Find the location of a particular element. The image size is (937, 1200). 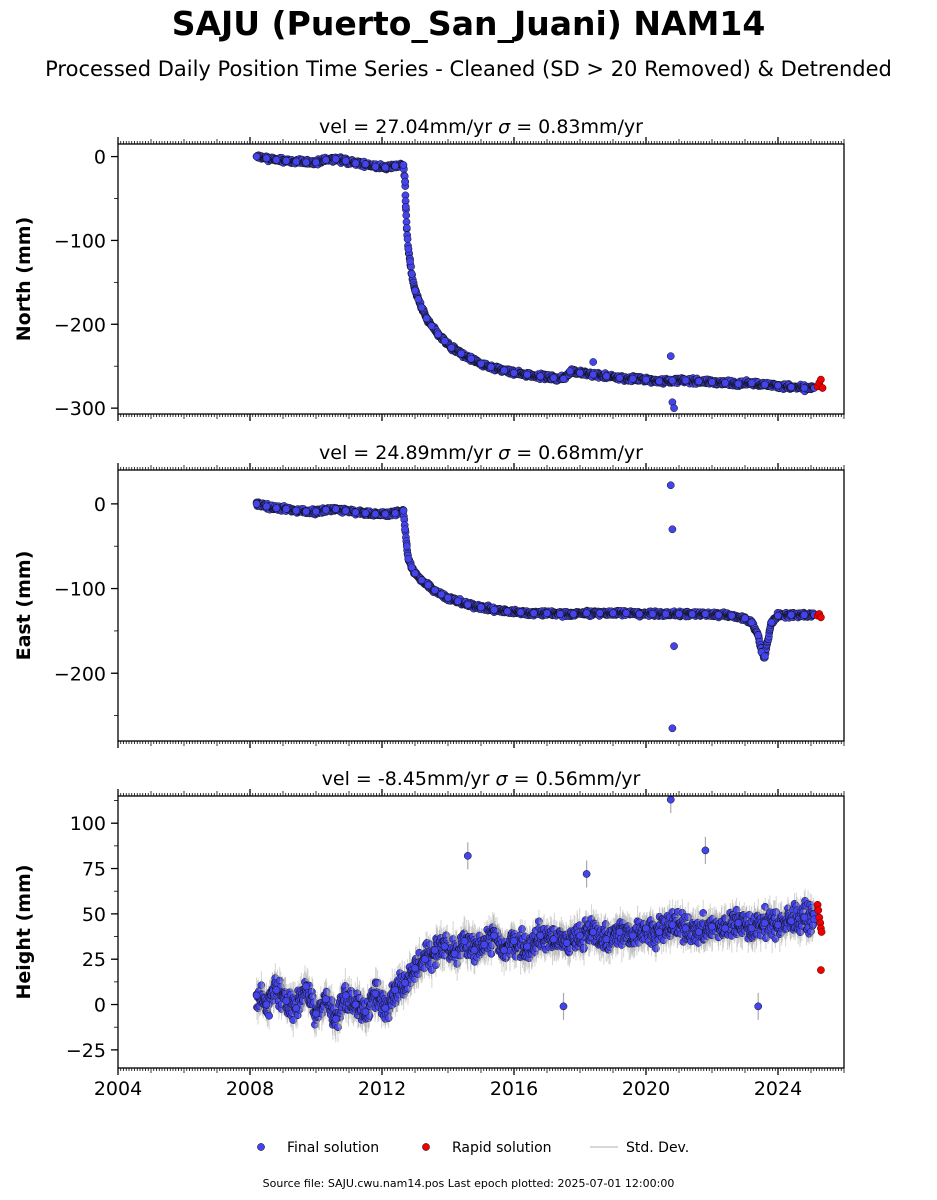

y-tick-label: −300 is located at coordinates (80, 409).